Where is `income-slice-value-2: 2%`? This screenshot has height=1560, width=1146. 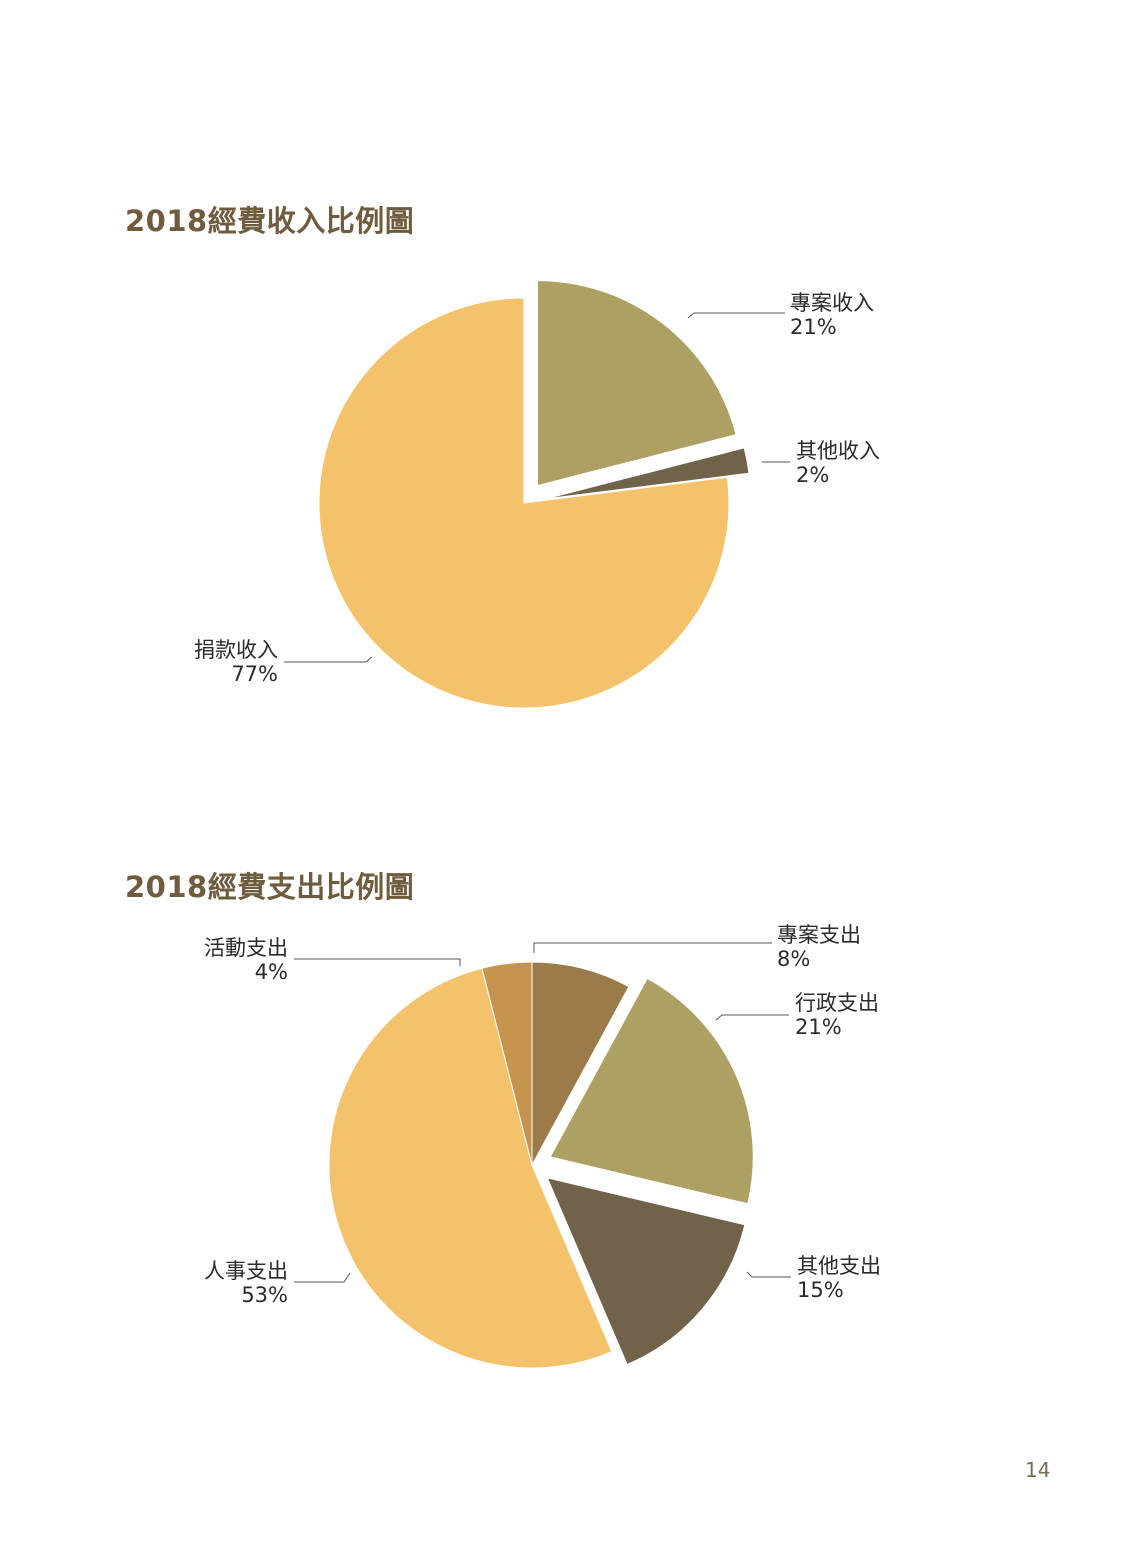
income-slice-value-2: 2% is located at coordinates (812, 475).